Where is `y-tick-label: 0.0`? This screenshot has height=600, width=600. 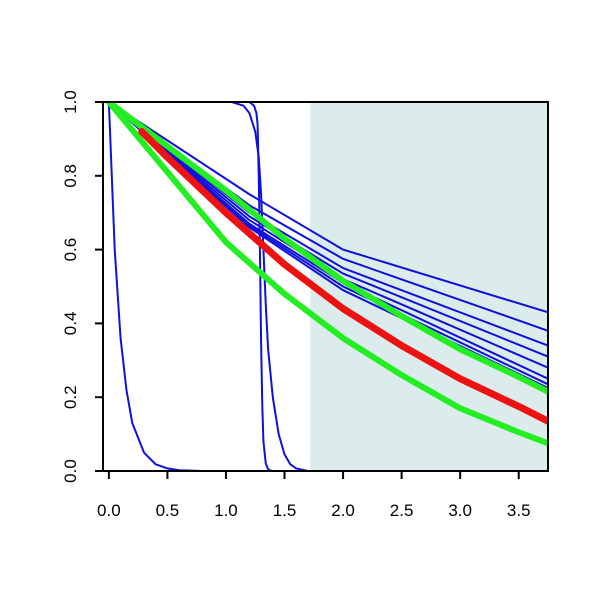 y-tick-label: 0.0 is located at coordinates (70, 471).